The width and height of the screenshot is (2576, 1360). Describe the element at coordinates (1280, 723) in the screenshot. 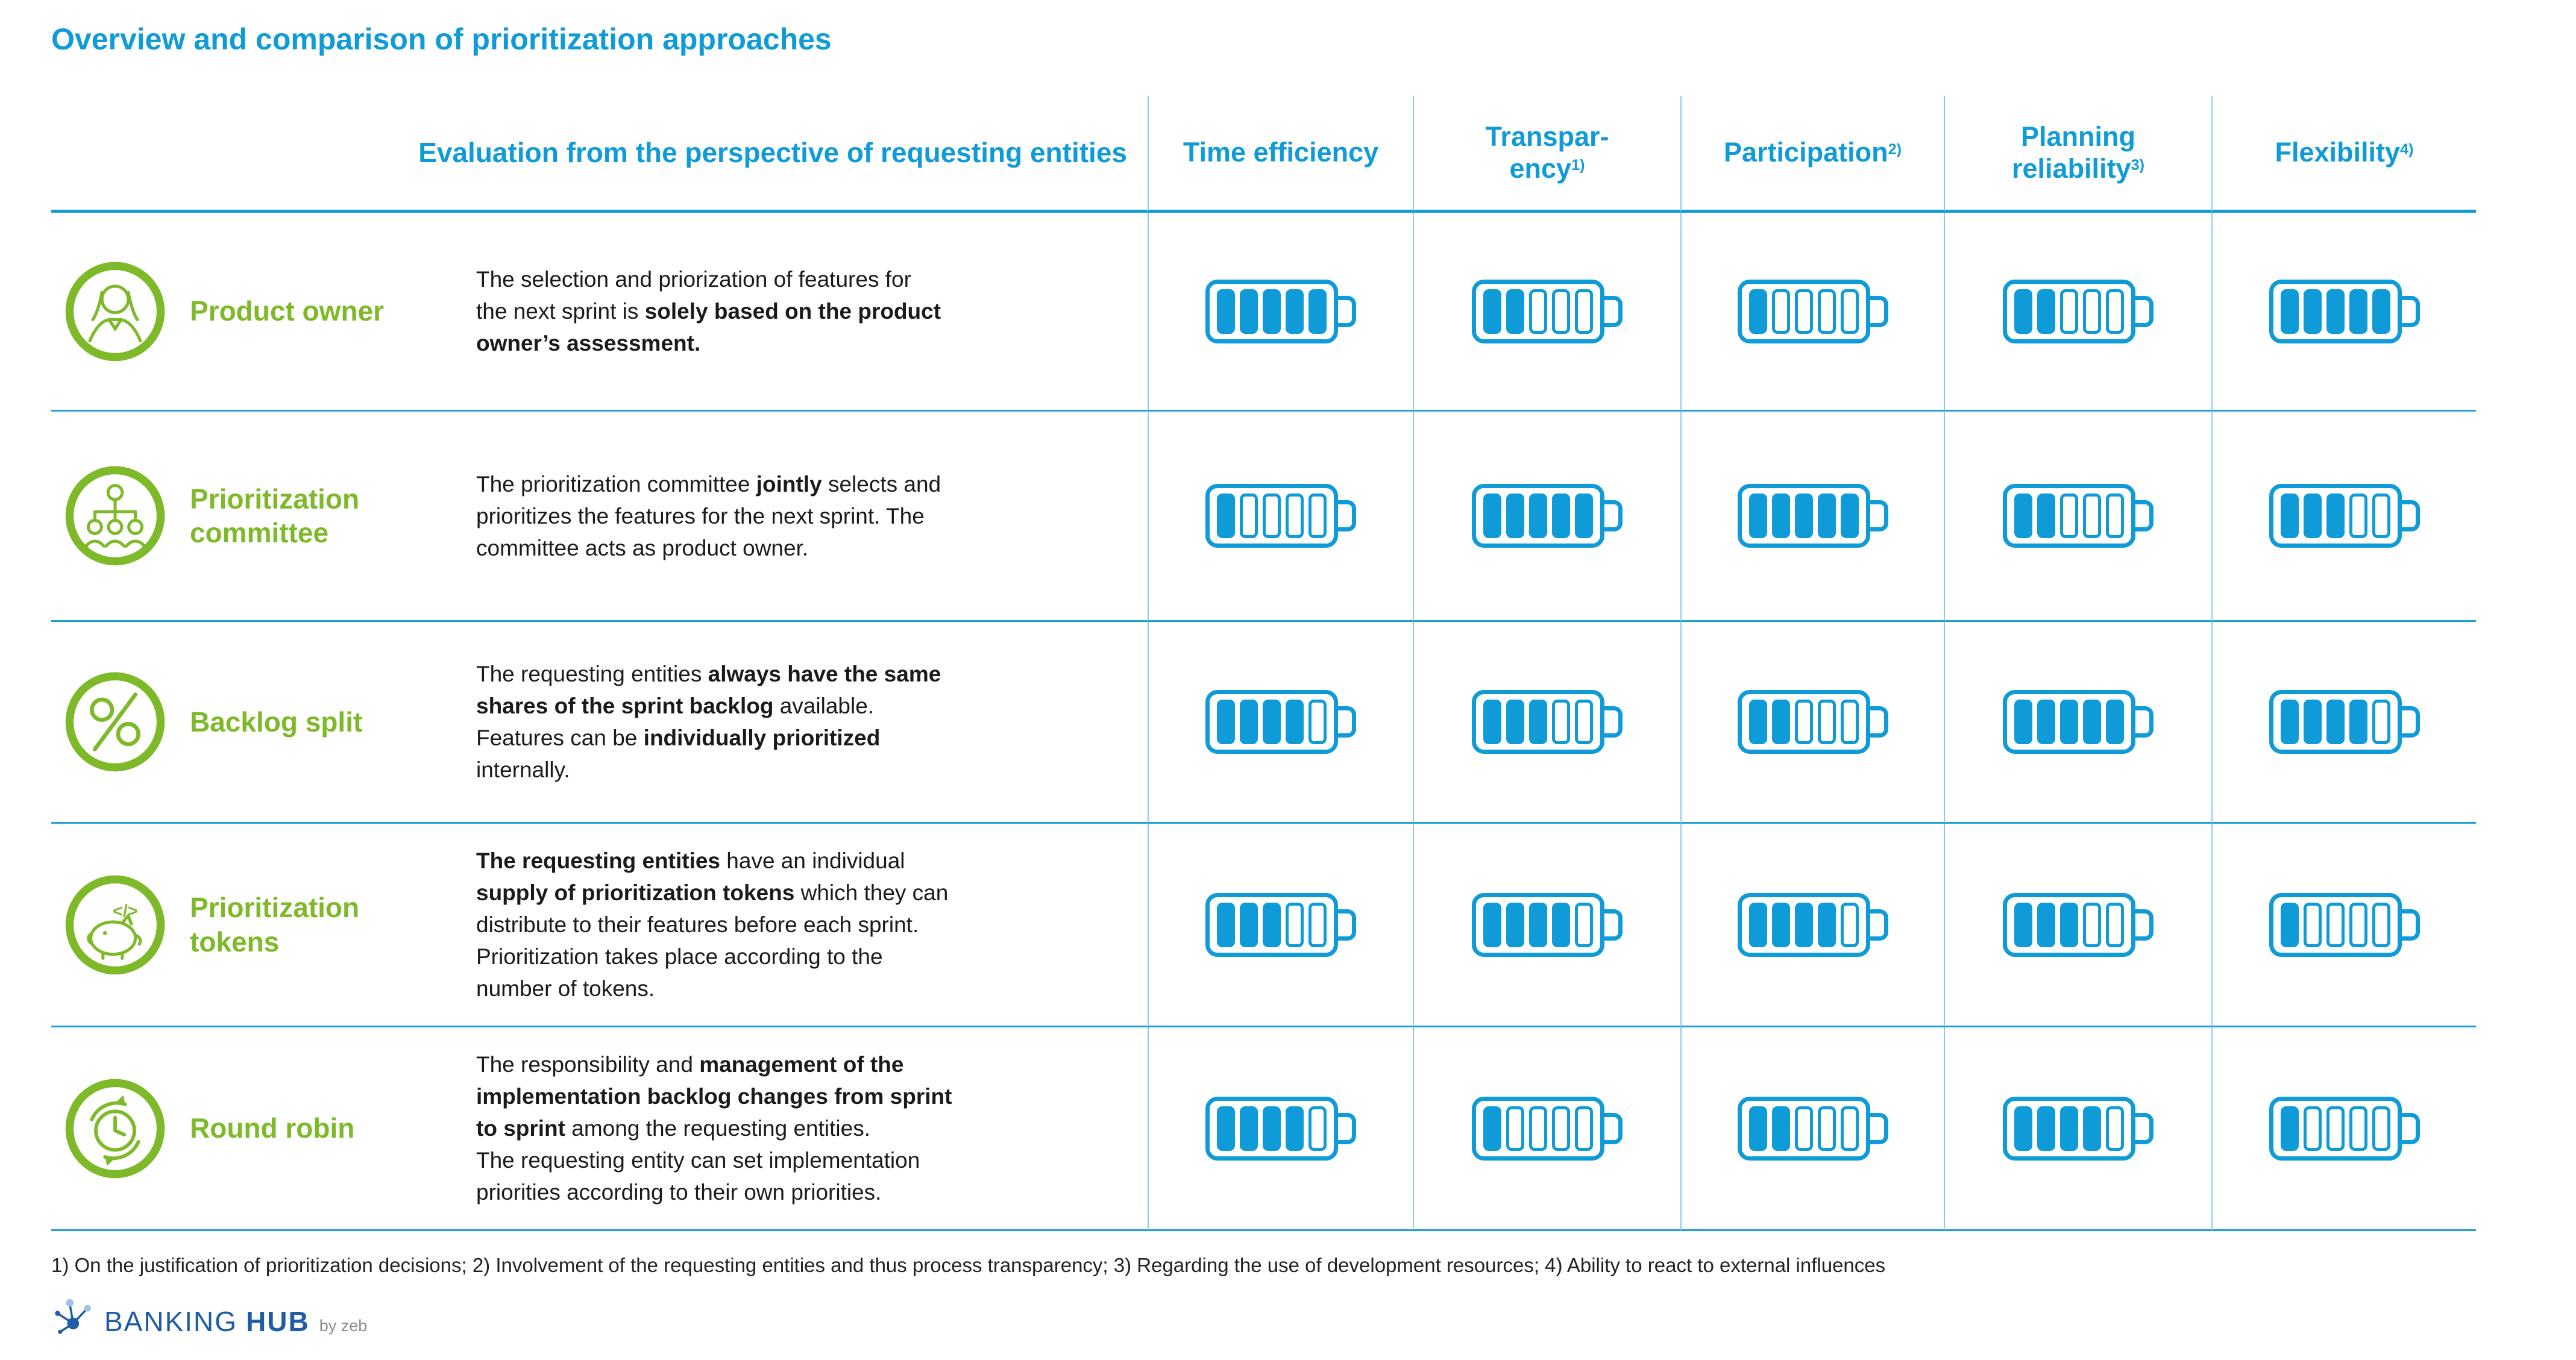

I see `rating-cell-backlog-split-time-efficiency` at that location.